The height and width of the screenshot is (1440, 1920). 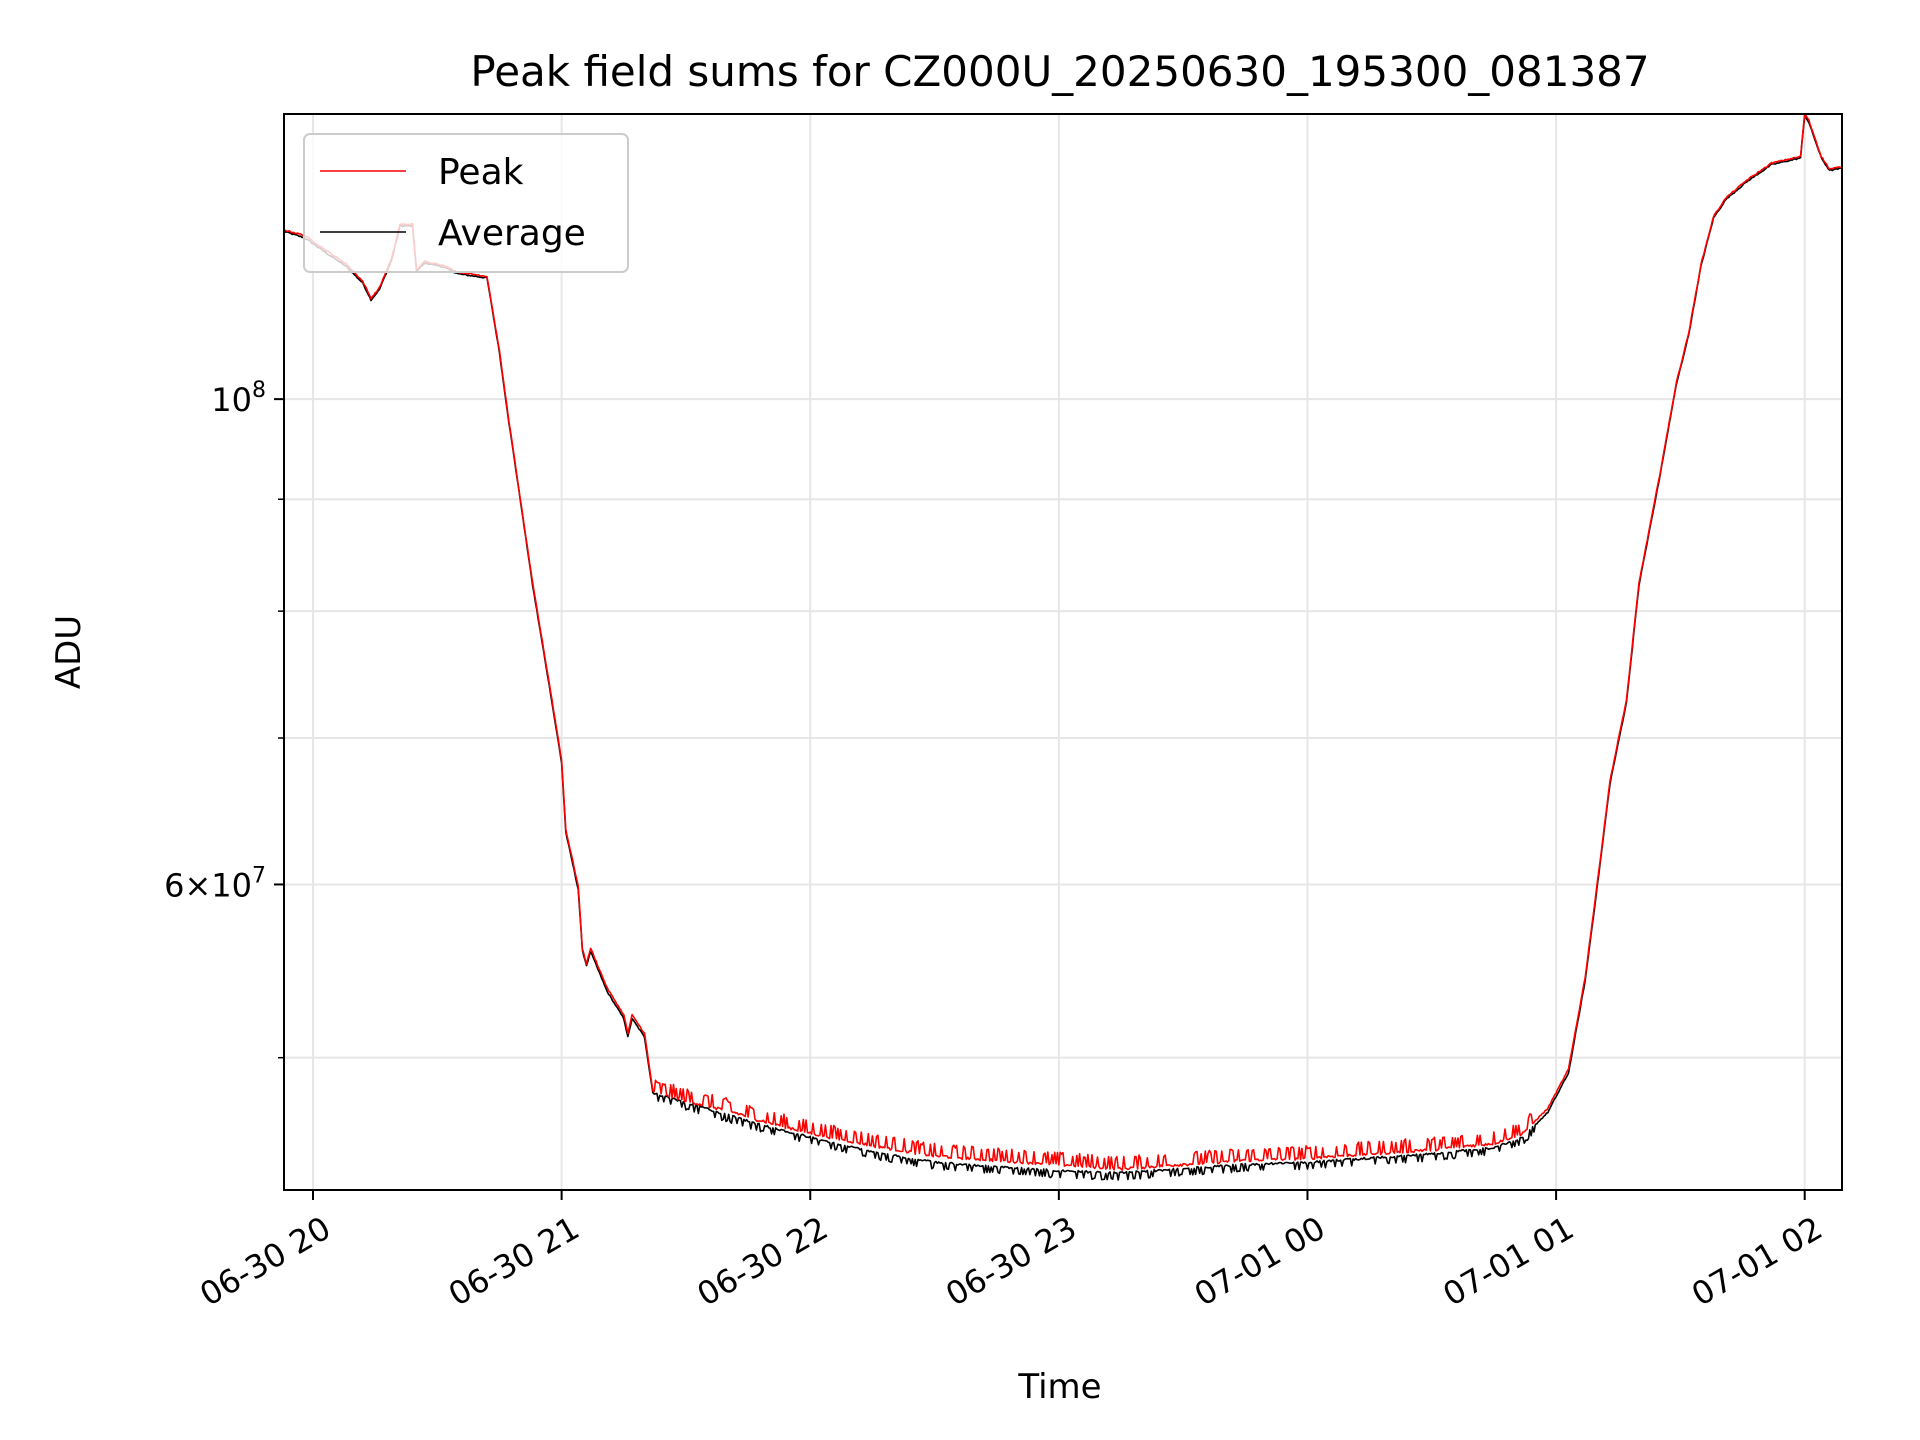 I want to click on y-axis-label: ADU, so click(x=69, y=652).